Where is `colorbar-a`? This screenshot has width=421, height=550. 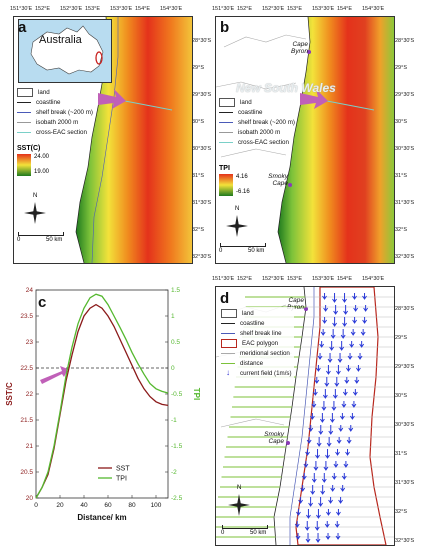
colorbar-a is located at coordinates (24, 165).